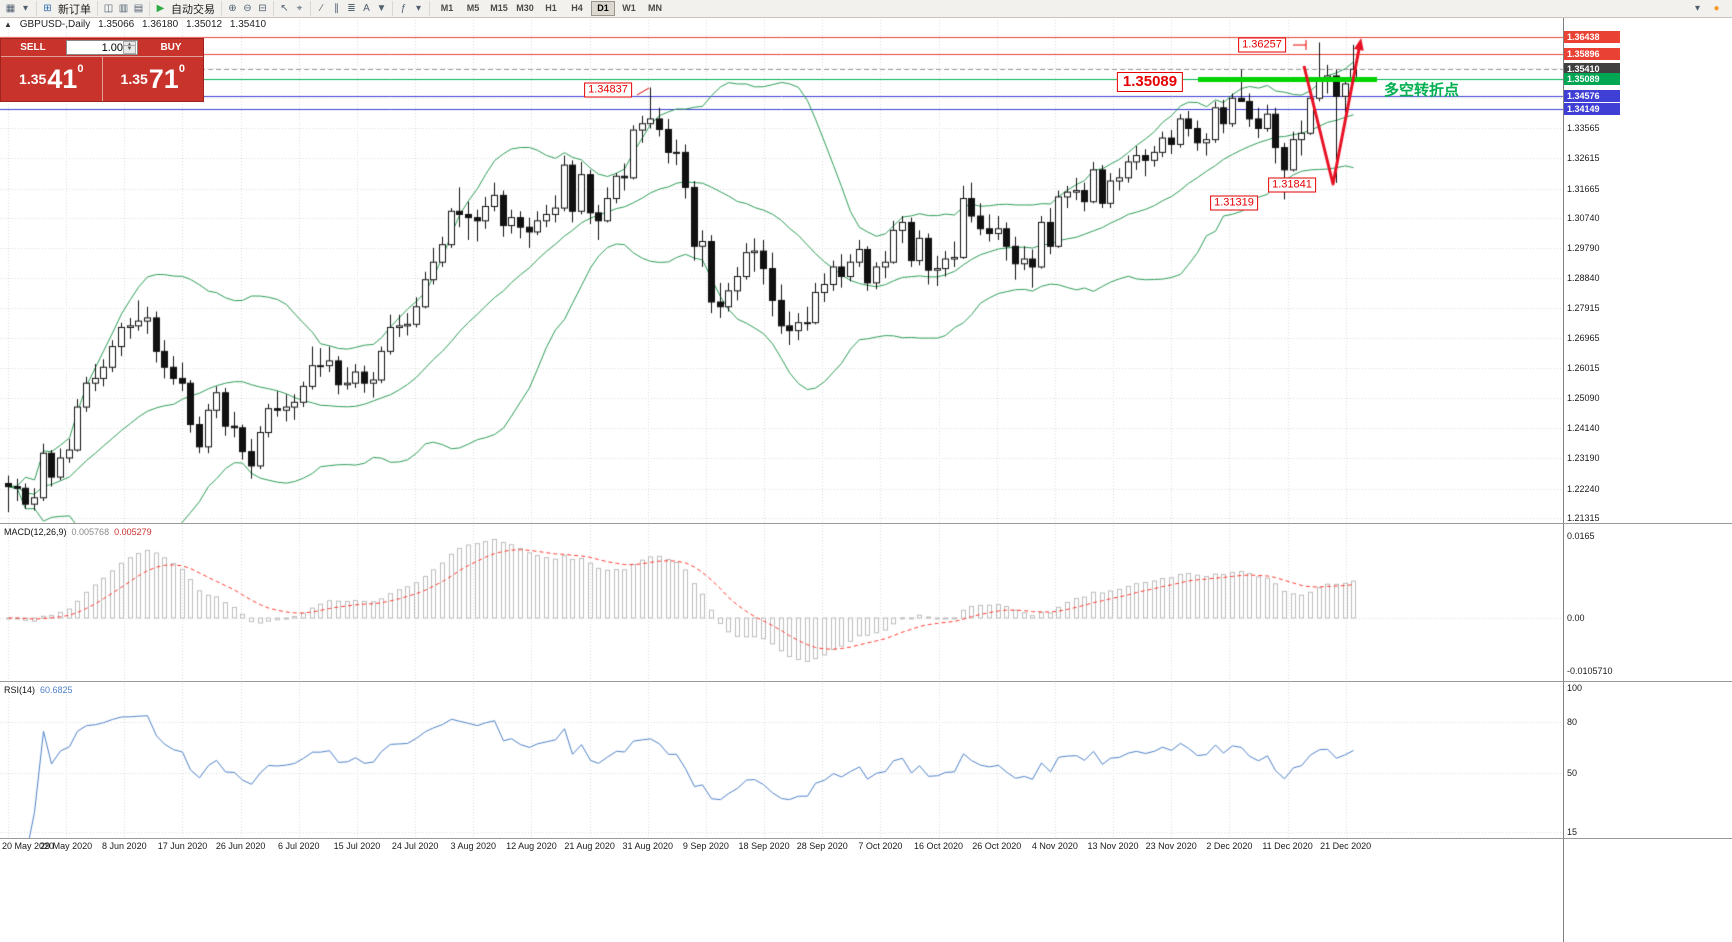 The width and height of the screenshot is (1732, 942). I want to click on one-click-header: SELL 1.00 ▲ ▼ BUY, so click(102, 47).